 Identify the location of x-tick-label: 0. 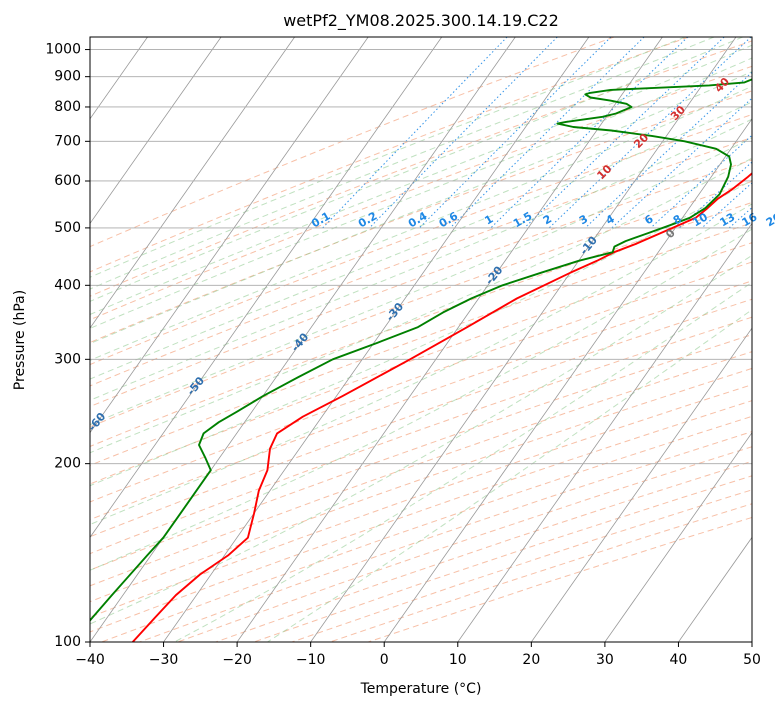
(384, 660).